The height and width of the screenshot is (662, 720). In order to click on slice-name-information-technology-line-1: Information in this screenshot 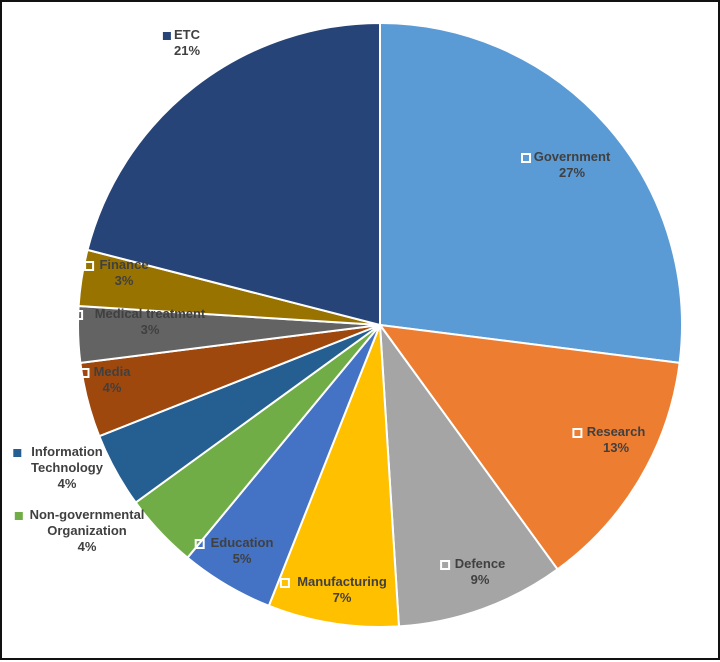, I will do `click(67, 451)`.